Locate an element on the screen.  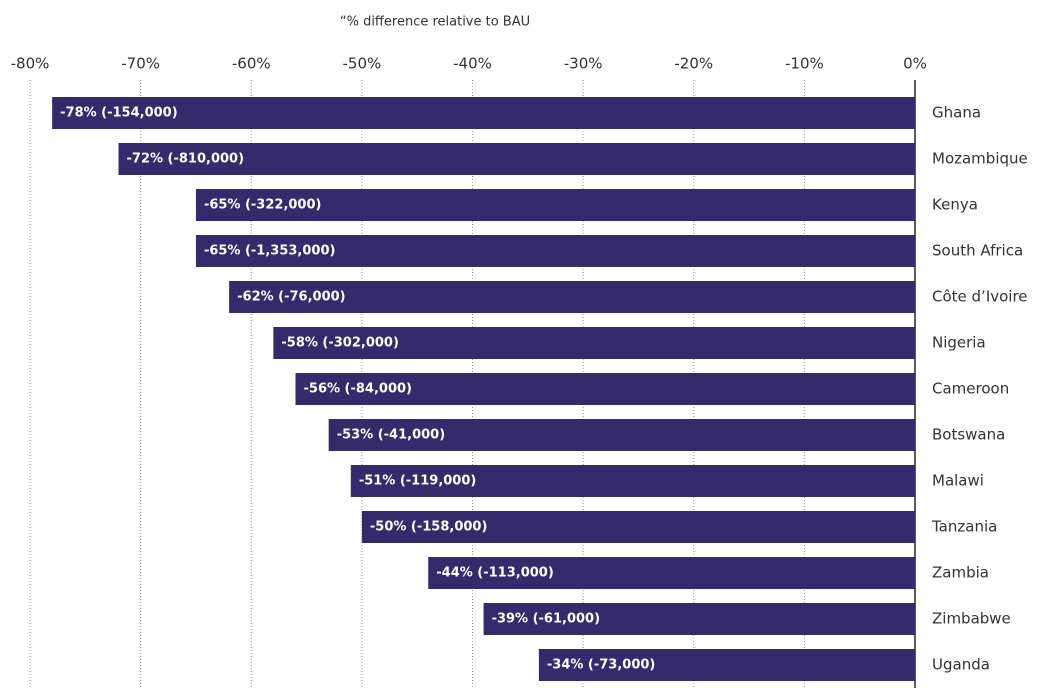
x-tick-label: -50% is located at coordinates (361, 64).